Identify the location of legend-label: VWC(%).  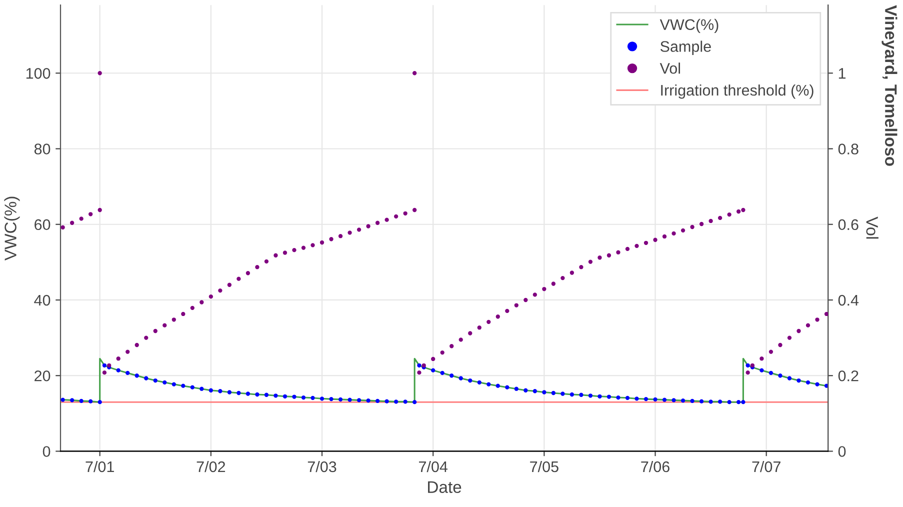
(689, 26).